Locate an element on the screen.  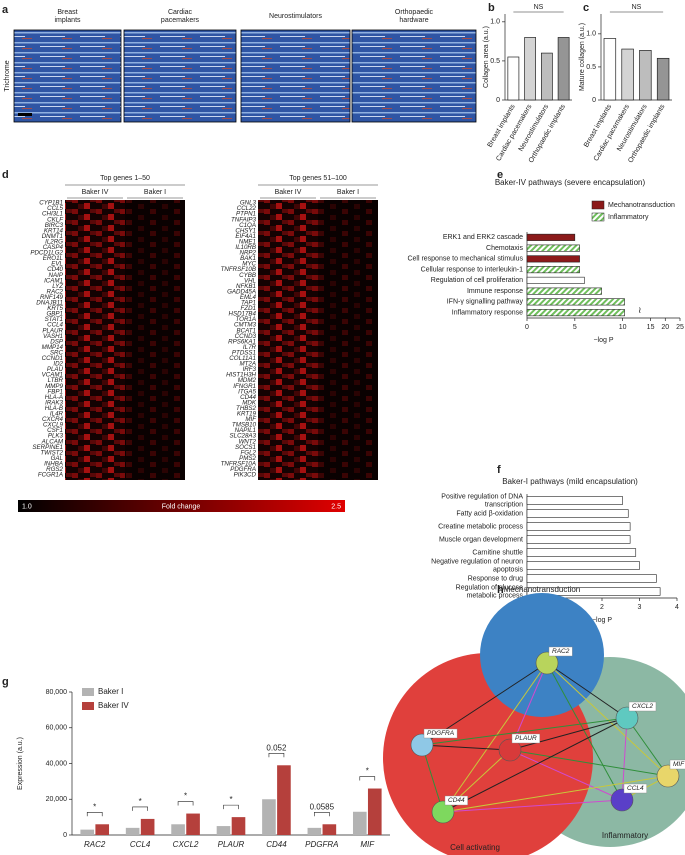
image-title: Orthopaedic hardware is located at coordinates (414, 16).